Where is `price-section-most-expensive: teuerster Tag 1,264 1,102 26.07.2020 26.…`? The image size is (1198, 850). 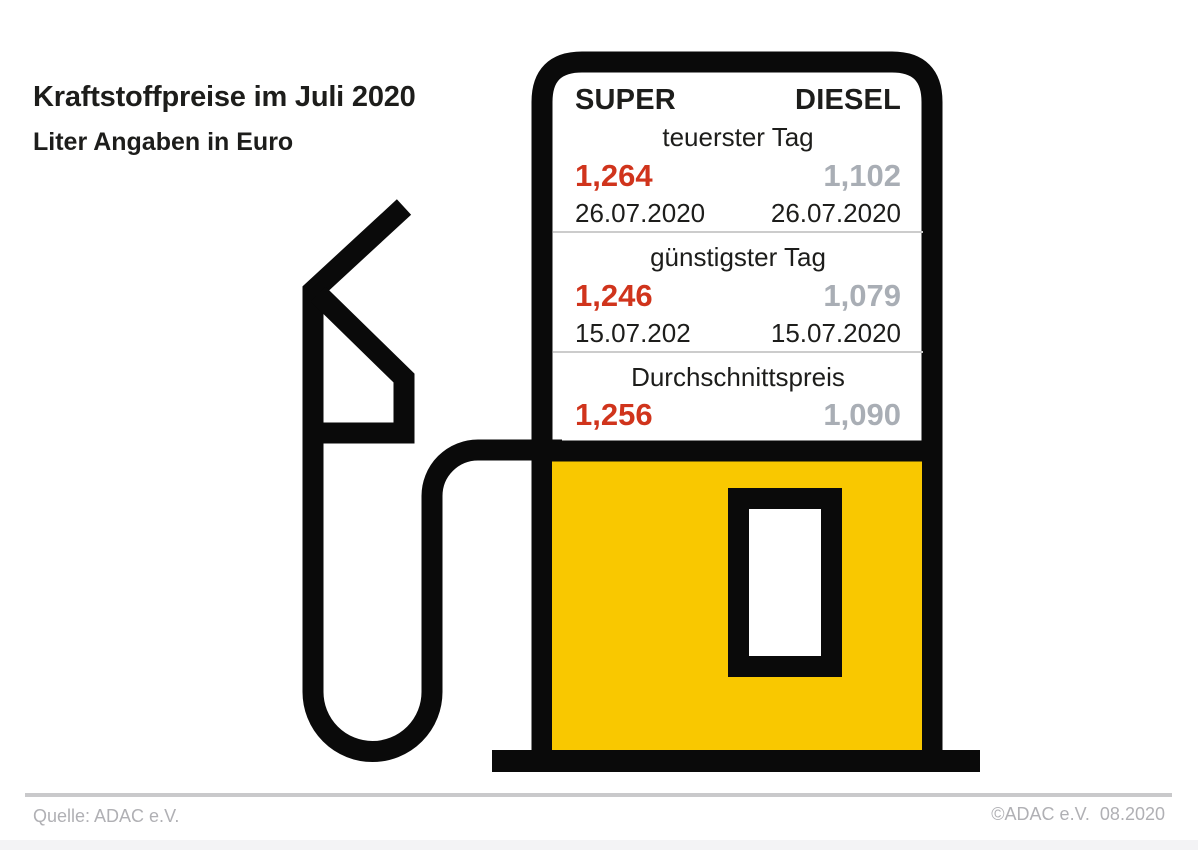 price-section-most-expensive: teuerster Tag 1,264 1,102 26.07.2020 26.… is located at coordinates (738, 176).